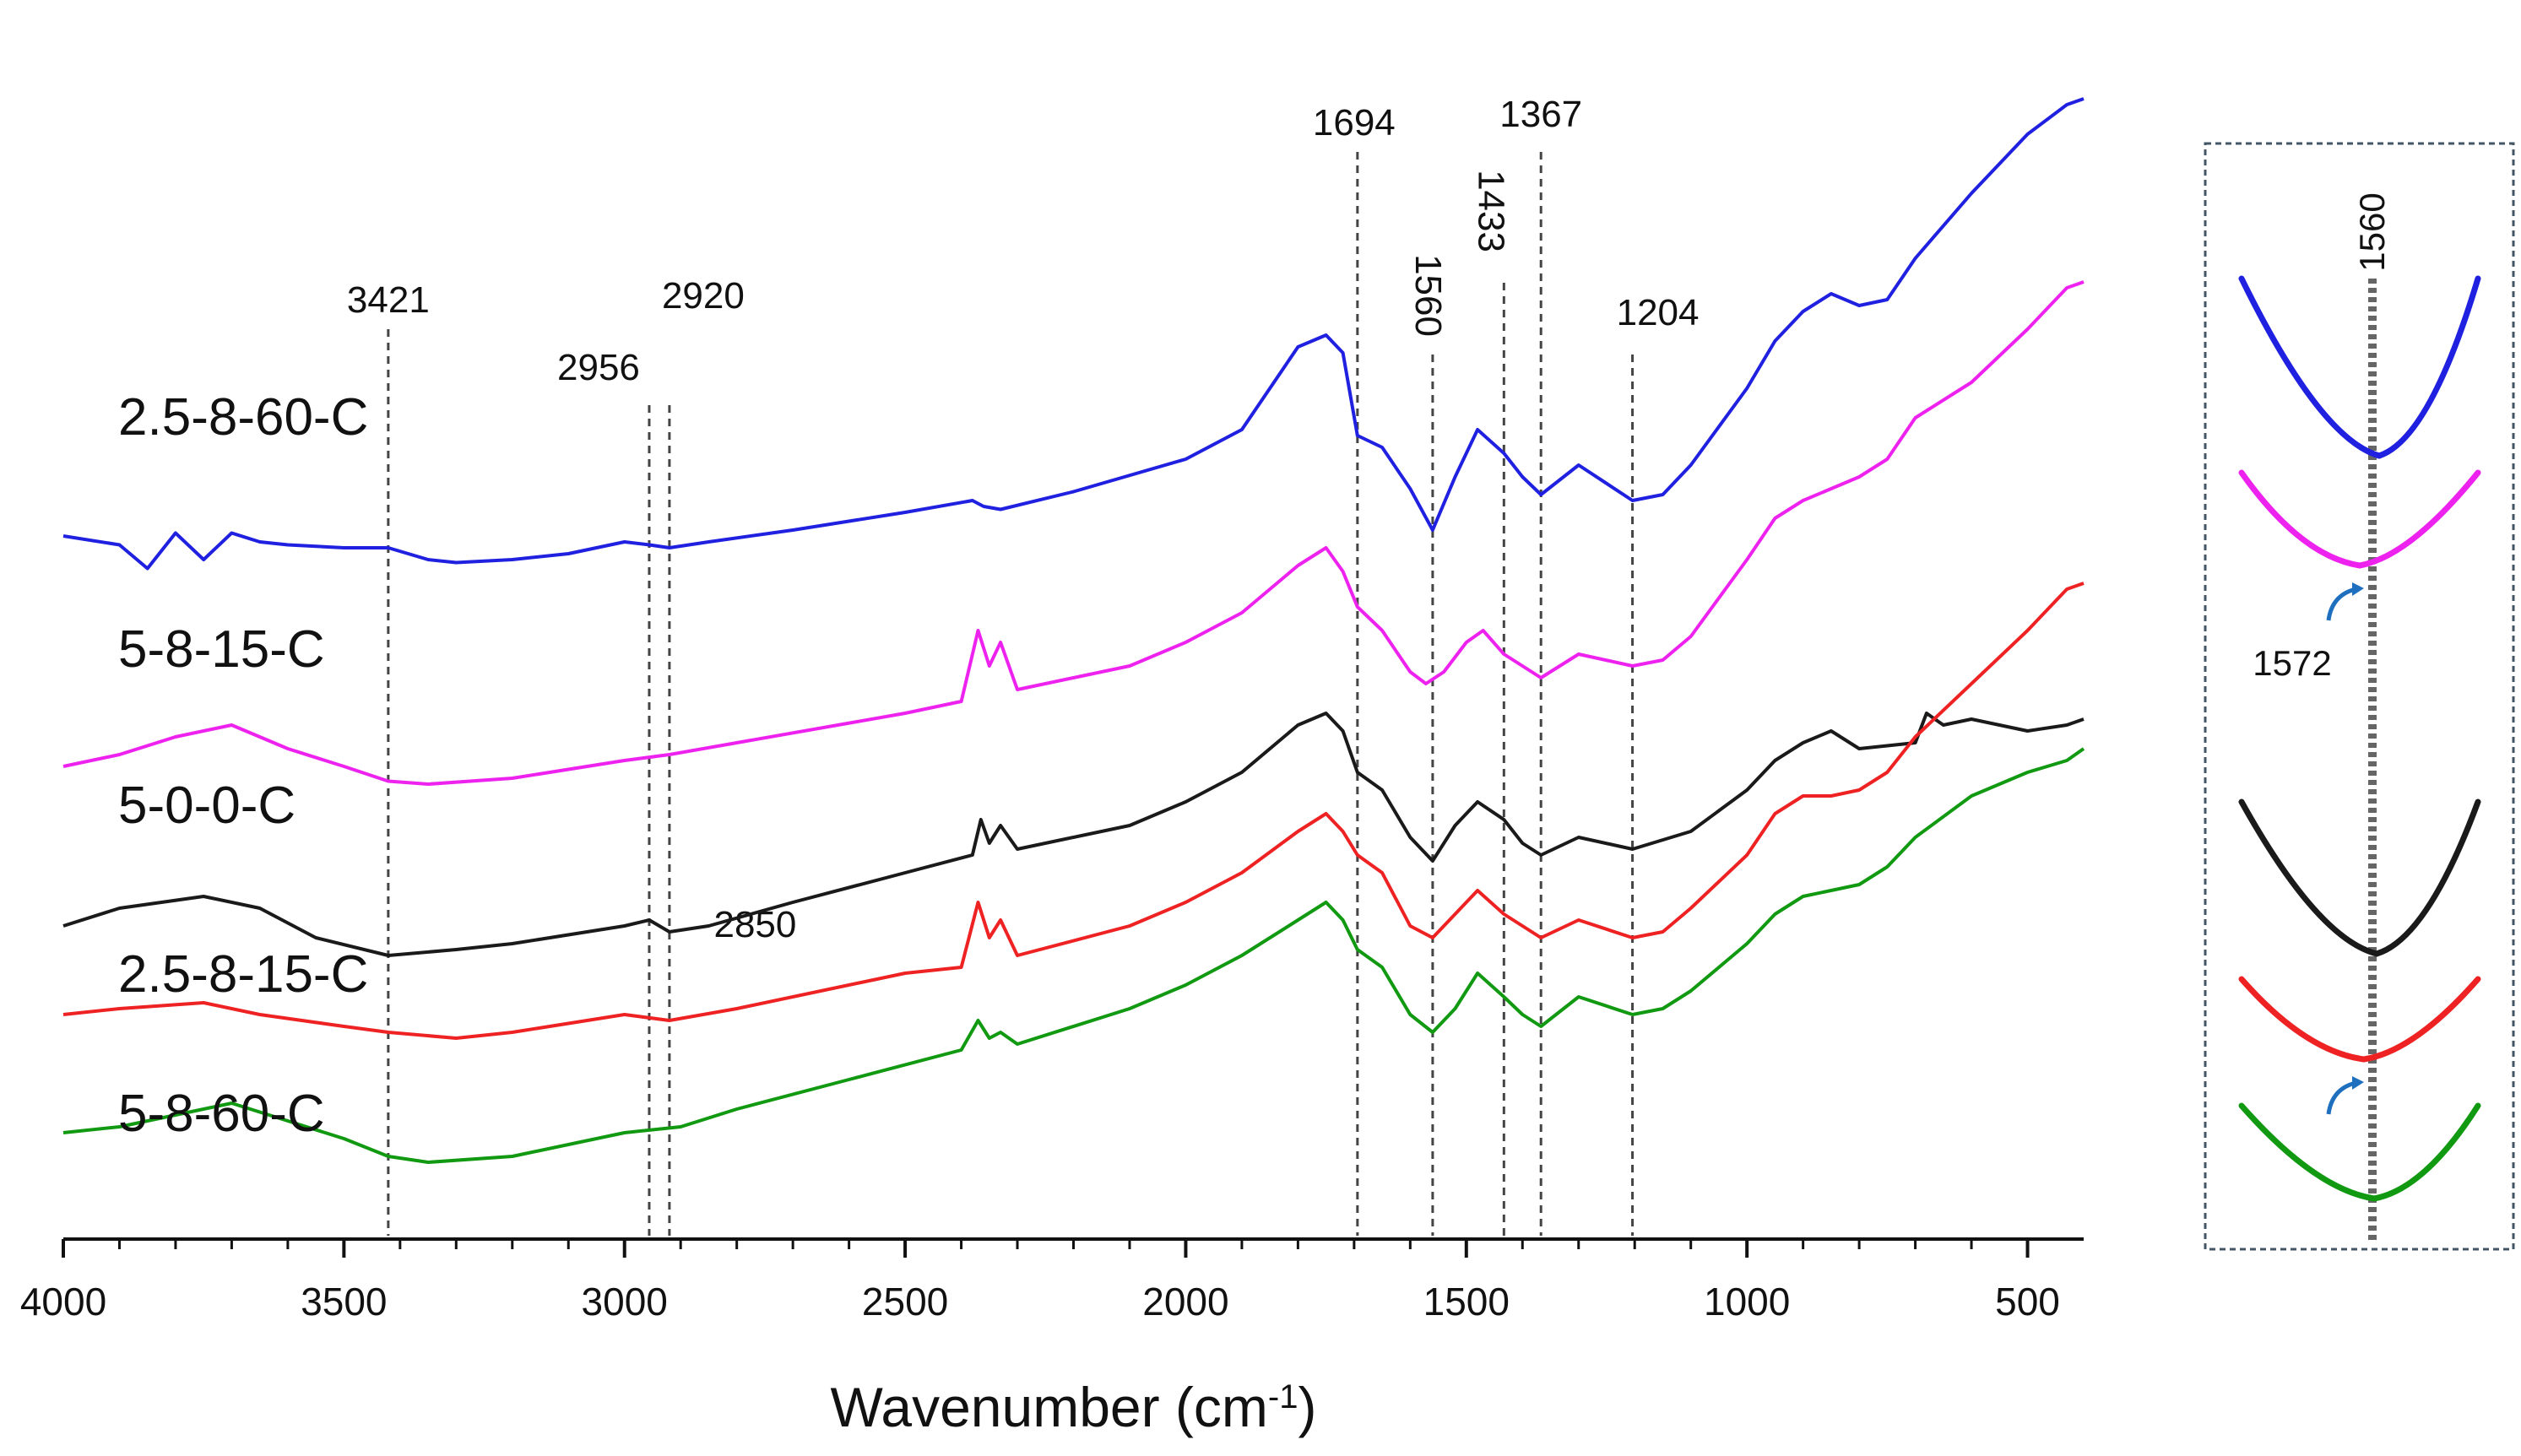 The image size is (2521, 1456). I want to click on inset-plot: 1560 1572, so click(2359, 696).